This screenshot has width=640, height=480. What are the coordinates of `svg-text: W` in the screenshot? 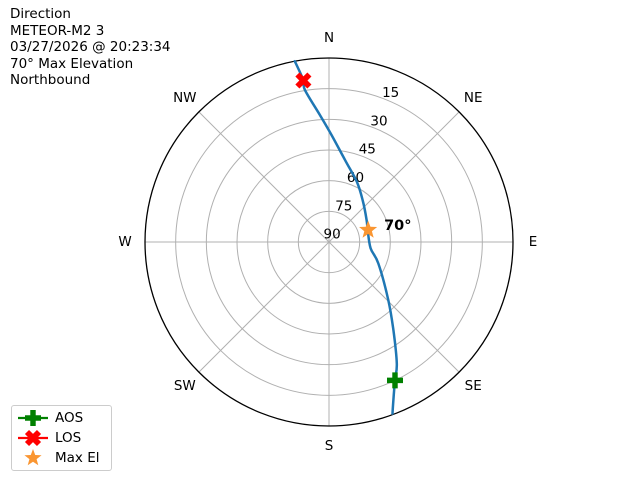 It's located at (124, 242).